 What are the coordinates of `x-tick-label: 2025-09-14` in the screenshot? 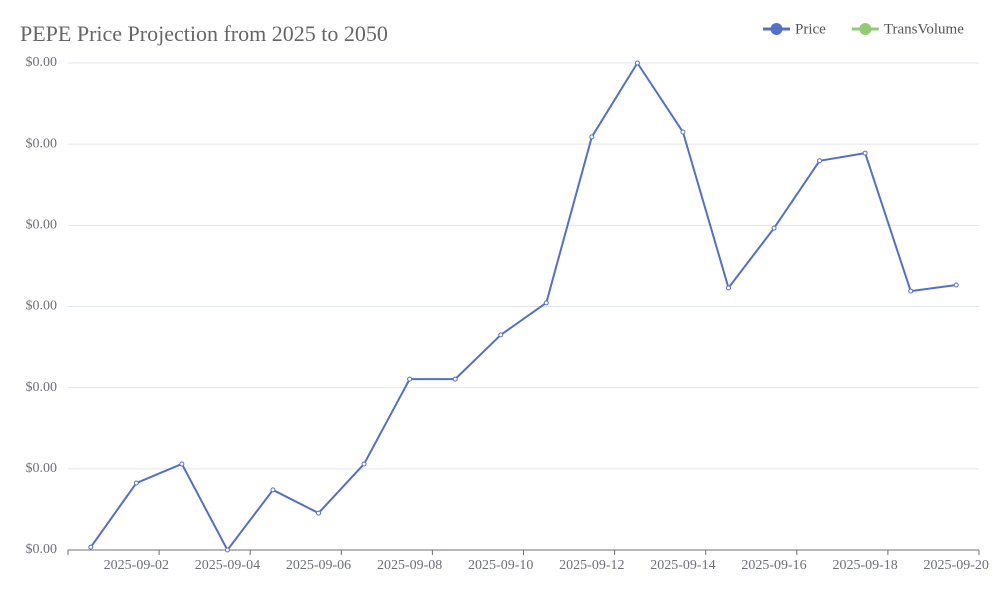 It's located at (682, 565).